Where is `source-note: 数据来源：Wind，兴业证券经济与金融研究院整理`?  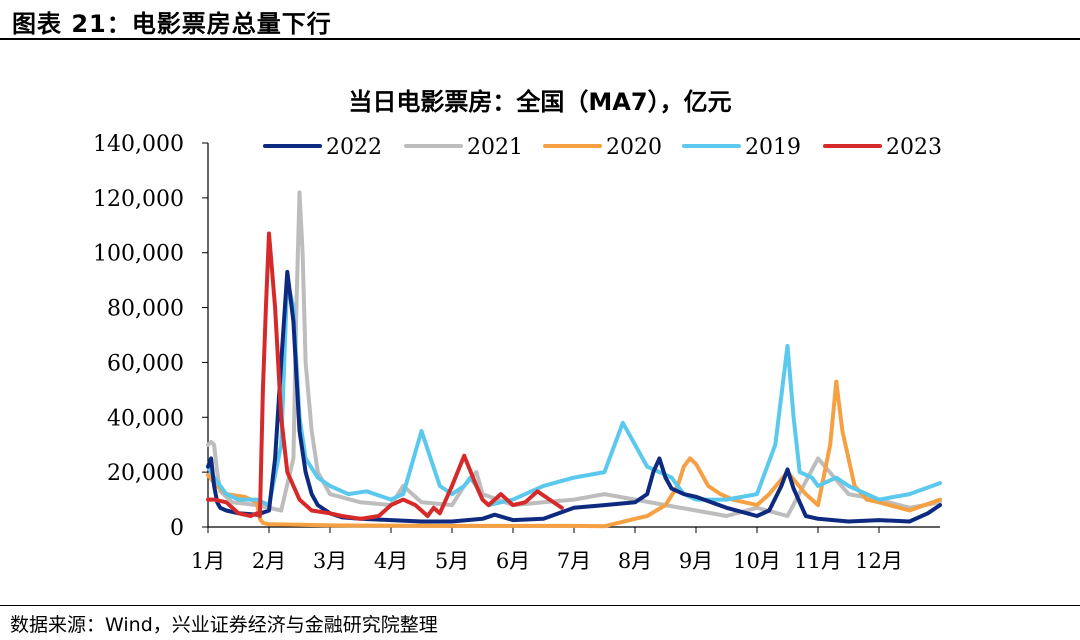 source-note: 数据来源：Wind，兴业证券经济与金融研究院整理 is located at coordinates (224, 625).